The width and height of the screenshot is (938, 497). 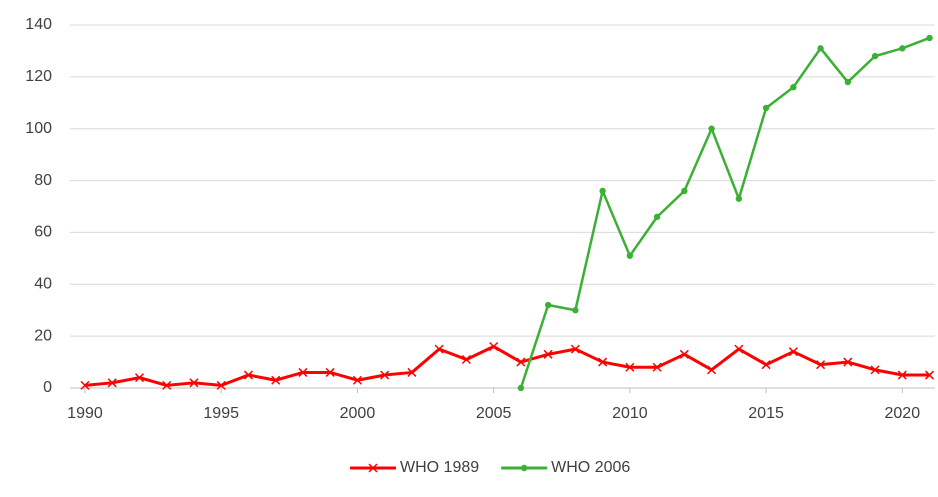 I want to click on x-tick-label: 2020, so click(x=903, y=413).